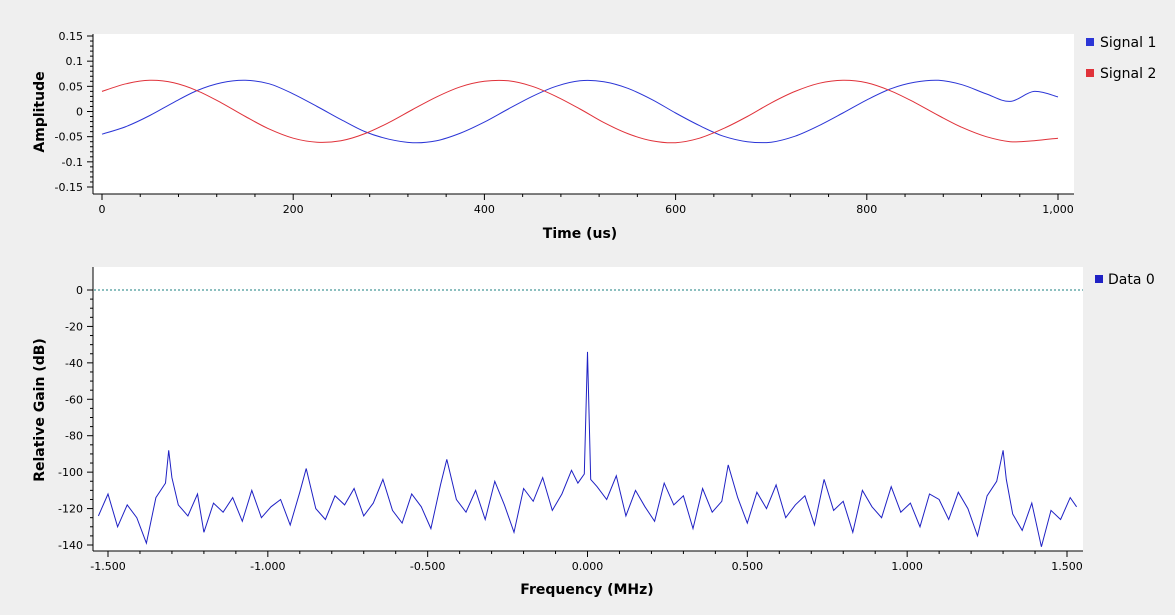  Describe the element at coordinates (71, 36) in the screenshot. I see `y-tick-label: 0.15` at that location.